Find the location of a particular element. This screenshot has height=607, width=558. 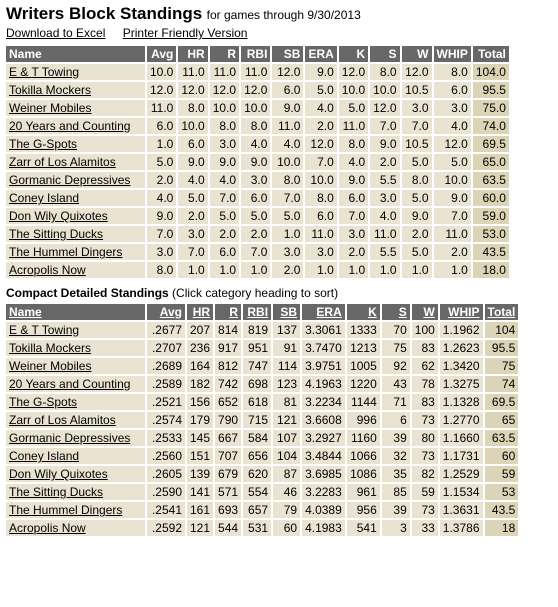

cell-total: 63.5 is located at coordinates (501, 438).